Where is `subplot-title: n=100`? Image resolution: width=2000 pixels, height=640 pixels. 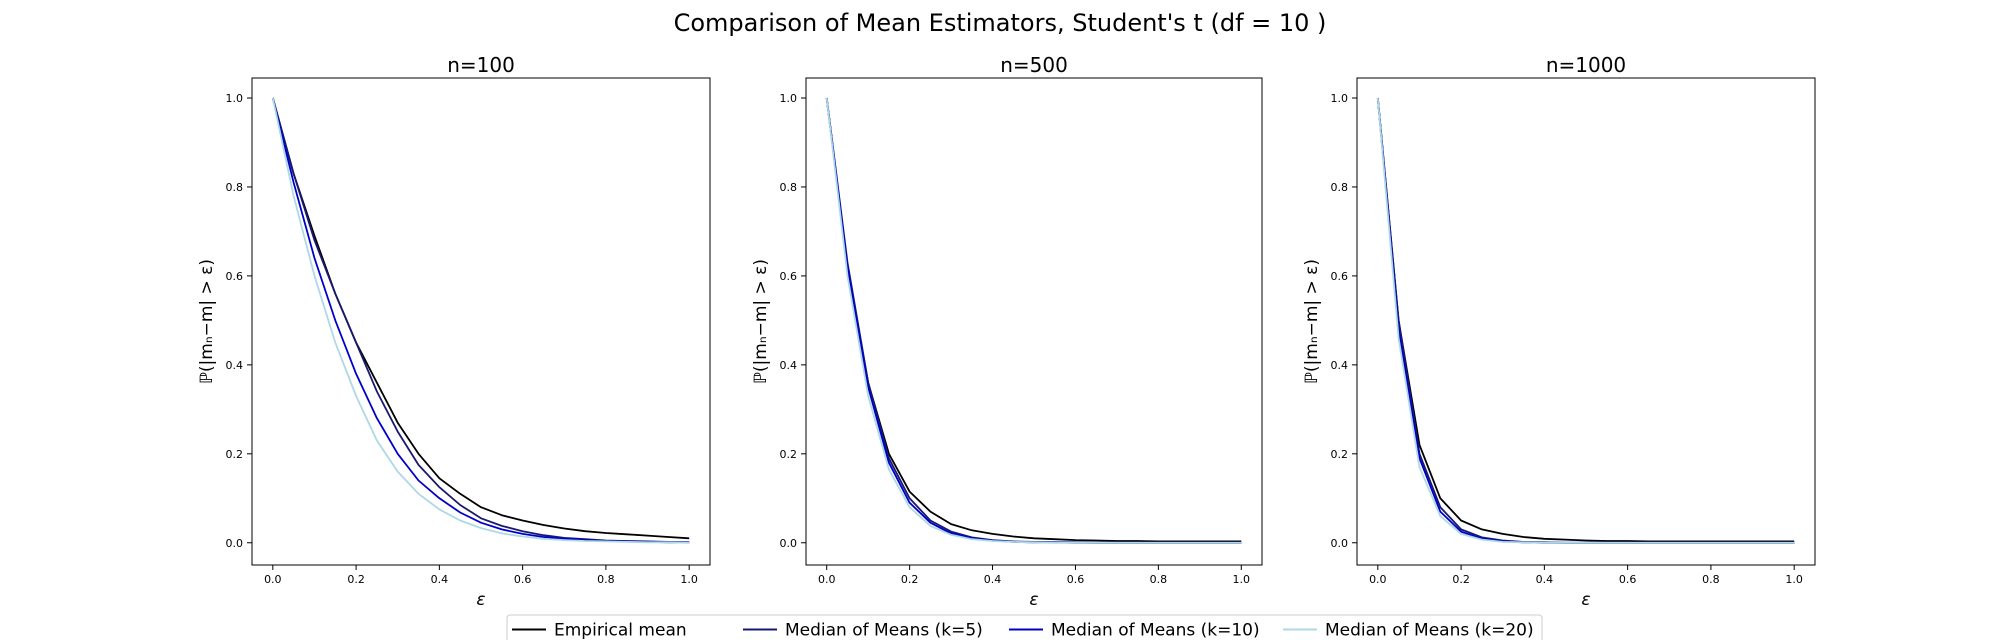 subplot-title: n=100 is located at coordinates (481, 65).